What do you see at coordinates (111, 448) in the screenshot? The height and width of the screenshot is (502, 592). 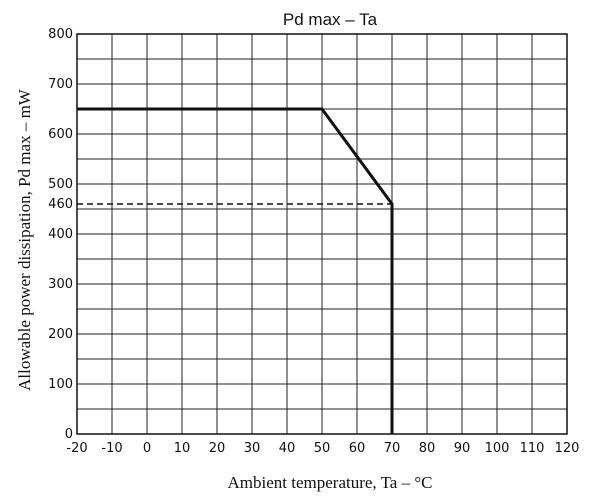 I see `x-tick-label: -10` at bounding box center [111, 448].